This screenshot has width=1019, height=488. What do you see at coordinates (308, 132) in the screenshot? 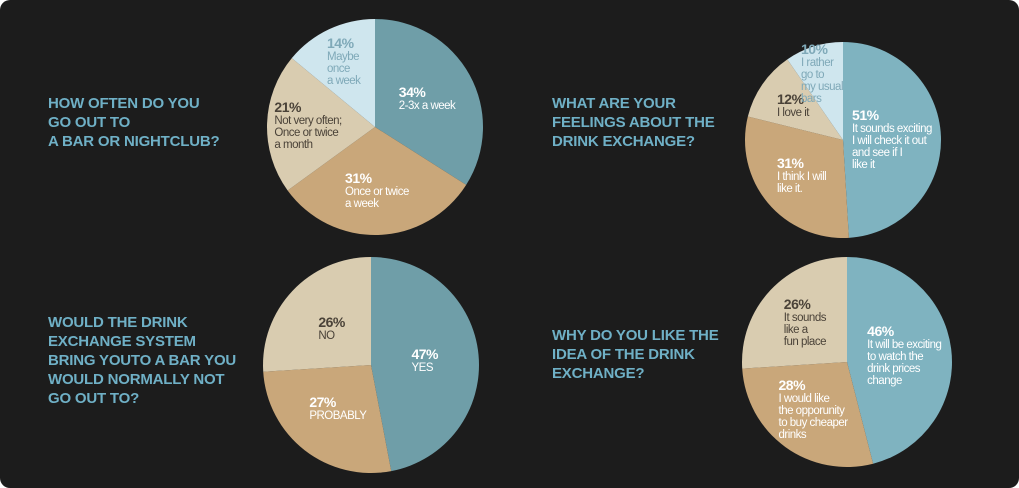
I see `slice-category: Not very often; Once or twice a month` at bounding box center [308, 132].